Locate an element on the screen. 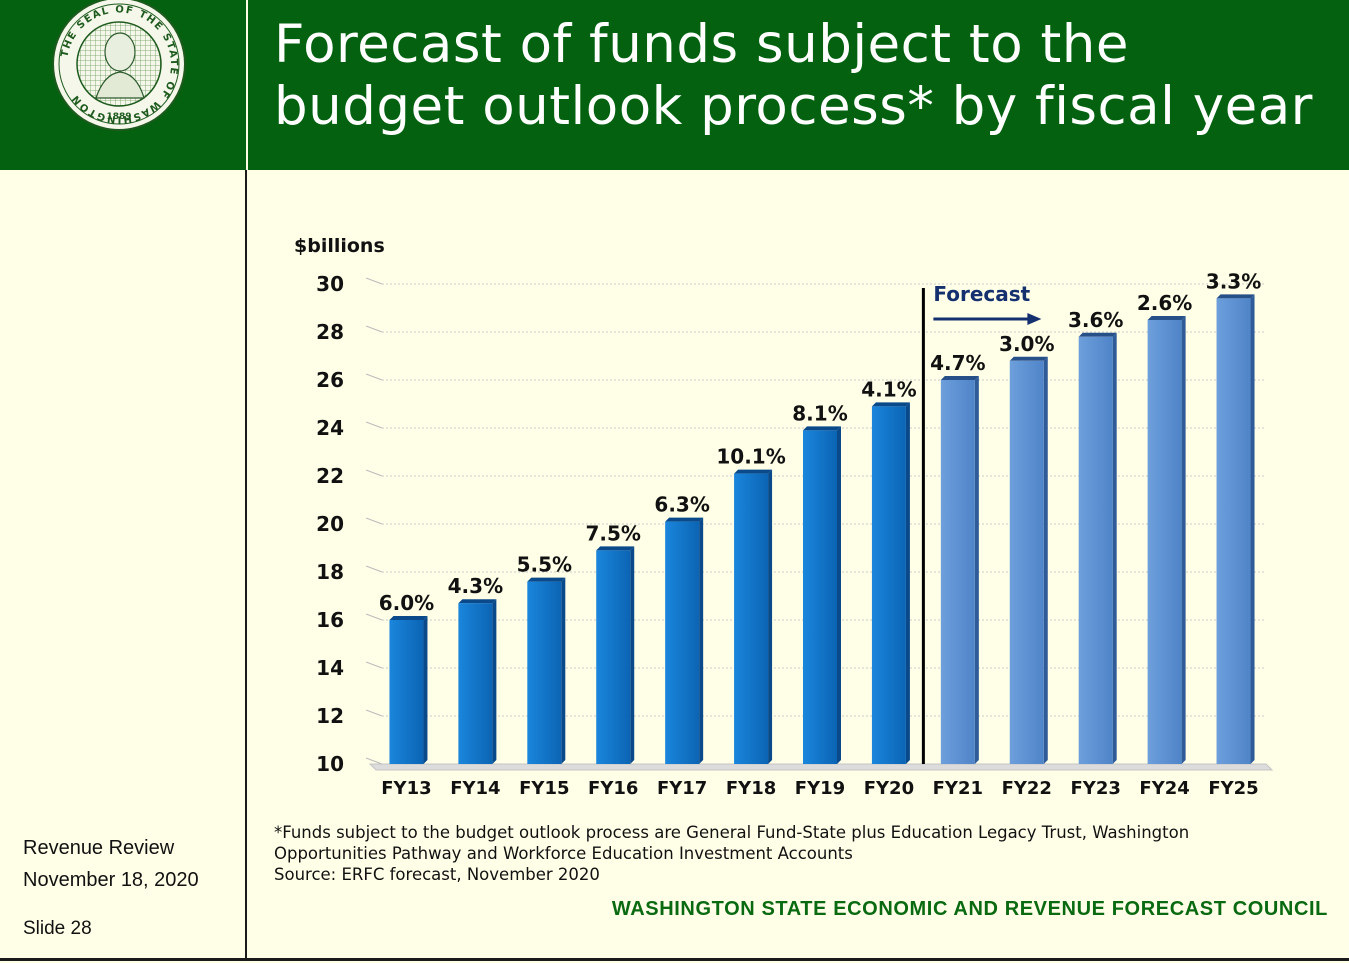 This screenshot has width=1349, height=963. data-label: 4.3% is located at coordinates (475, 586).